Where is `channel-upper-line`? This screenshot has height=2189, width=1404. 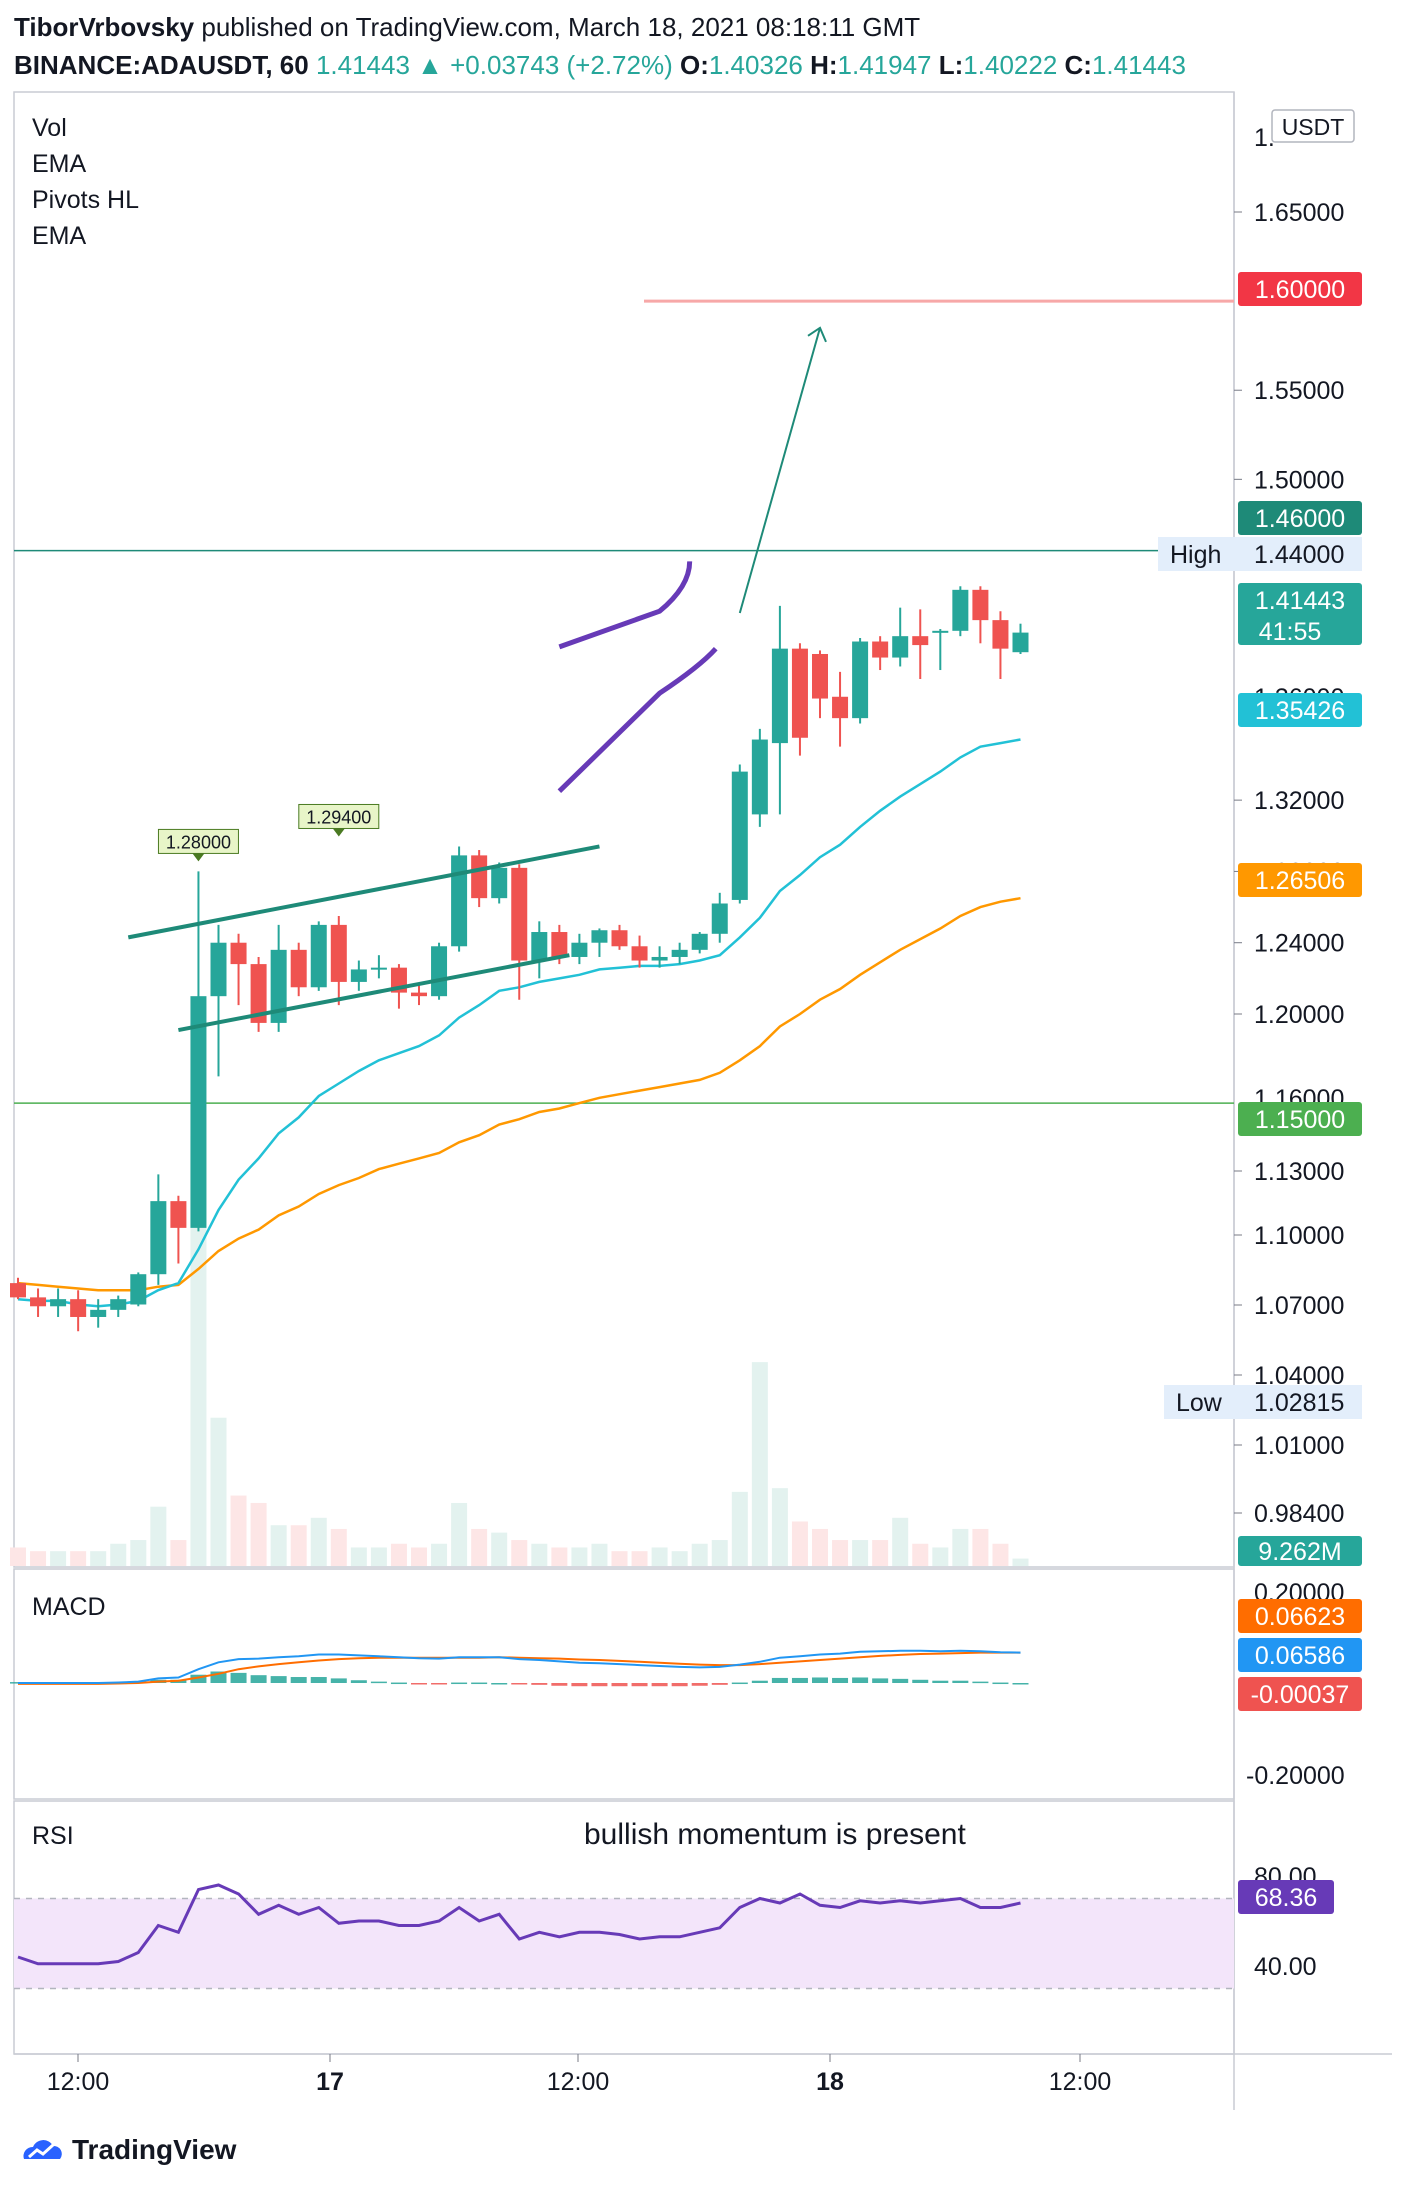
channel-upper-line is located at coordinates (363, 892).